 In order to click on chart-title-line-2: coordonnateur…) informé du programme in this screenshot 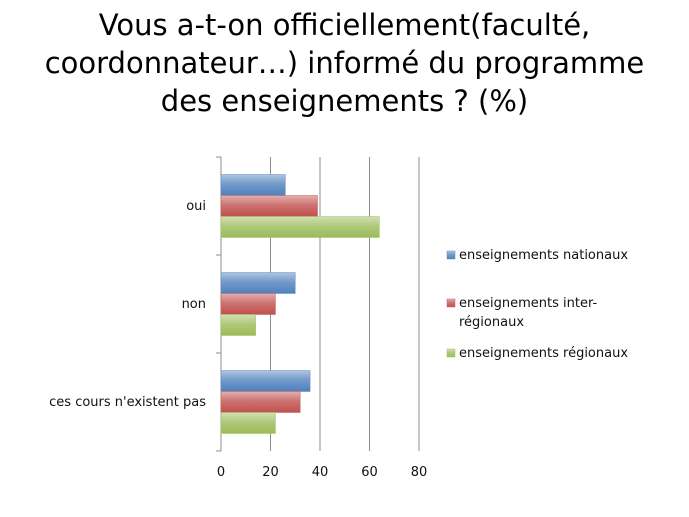, I will do `click(344, 63)`.